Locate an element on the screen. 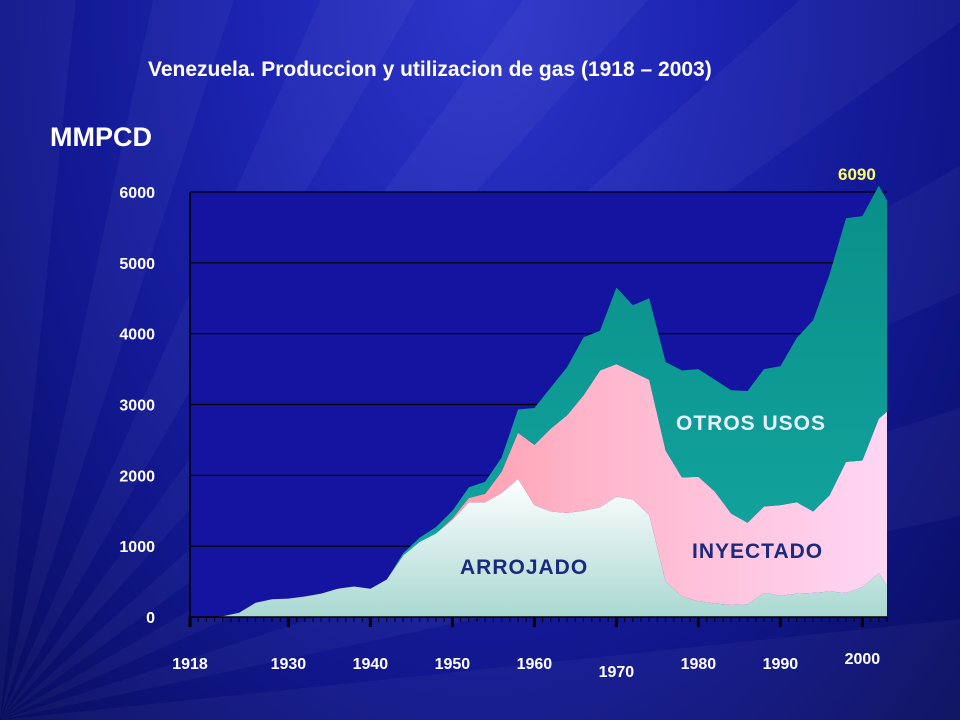 This screenshot has height=720, width=960. y-tick-label-1000: 1000 is located at coordinates (137, 547).